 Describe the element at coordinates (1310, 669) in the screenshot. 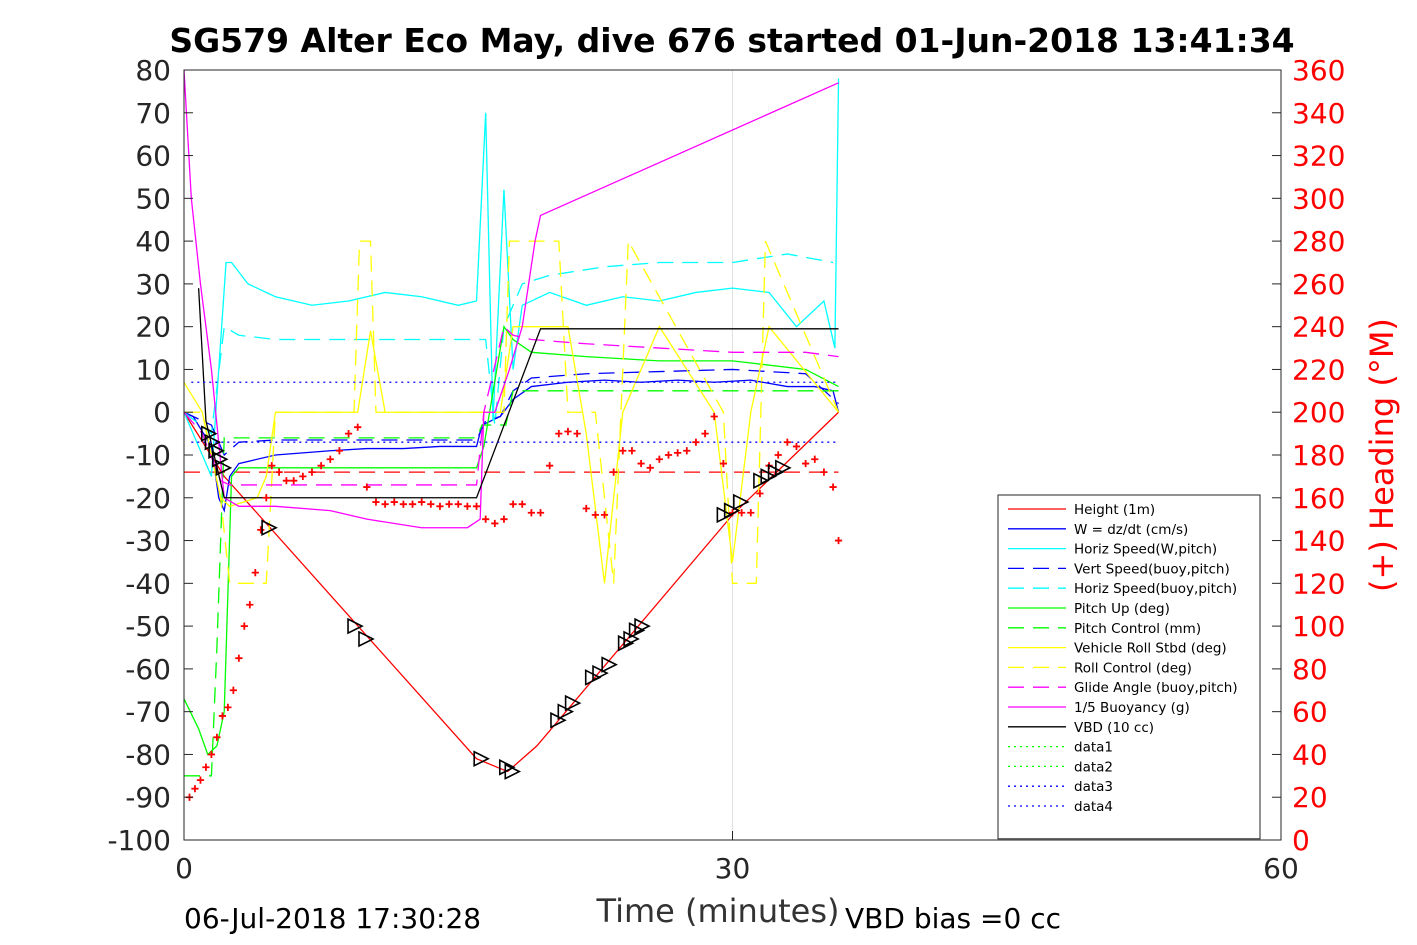

I see `y-right-tick-label: 80` at that location.